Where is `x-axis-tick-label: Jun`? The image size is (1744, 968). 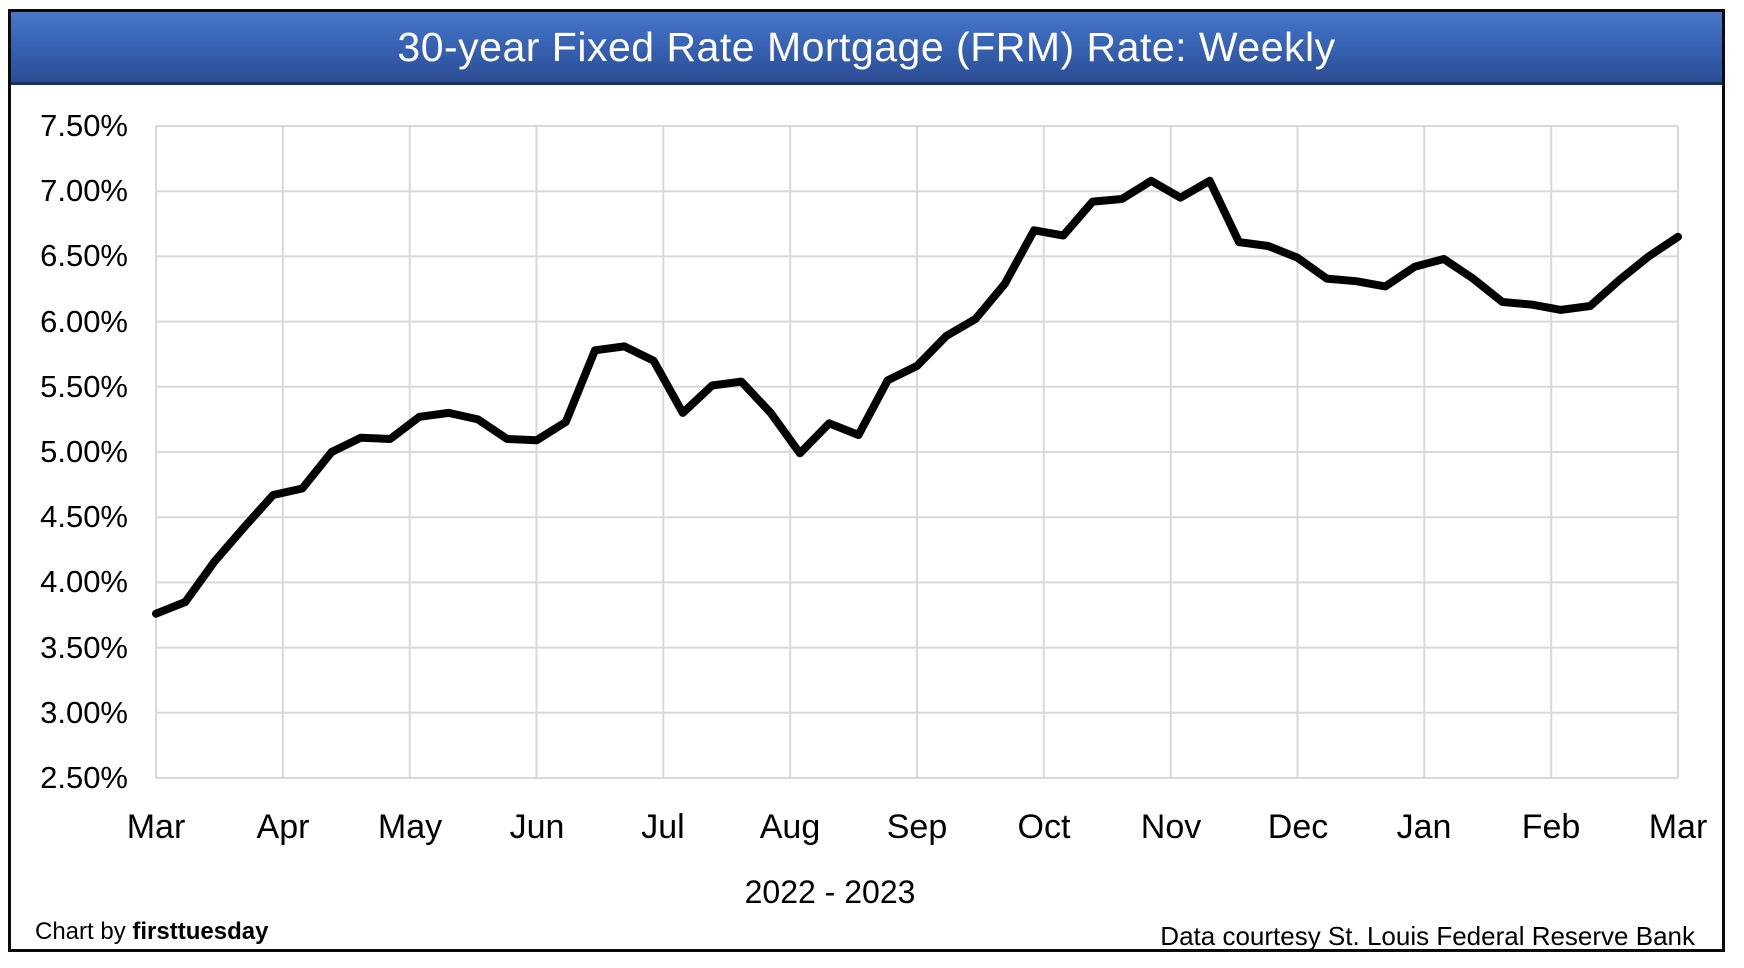 x-axis-tick-label: Jun is located at coordinates (537, 827).